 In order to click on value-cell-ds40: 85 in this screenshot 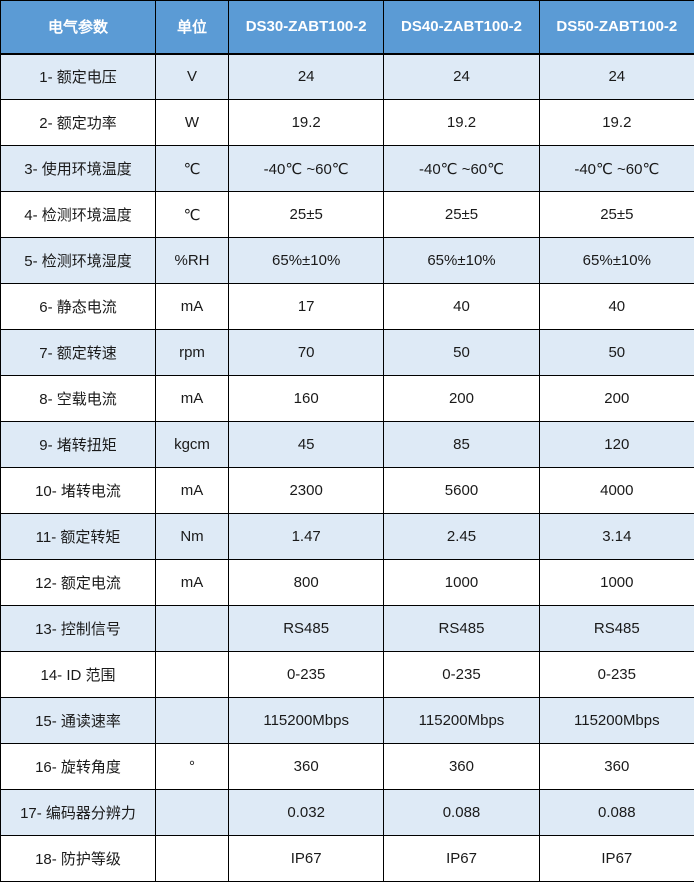, I will do `click(461, 444)`.